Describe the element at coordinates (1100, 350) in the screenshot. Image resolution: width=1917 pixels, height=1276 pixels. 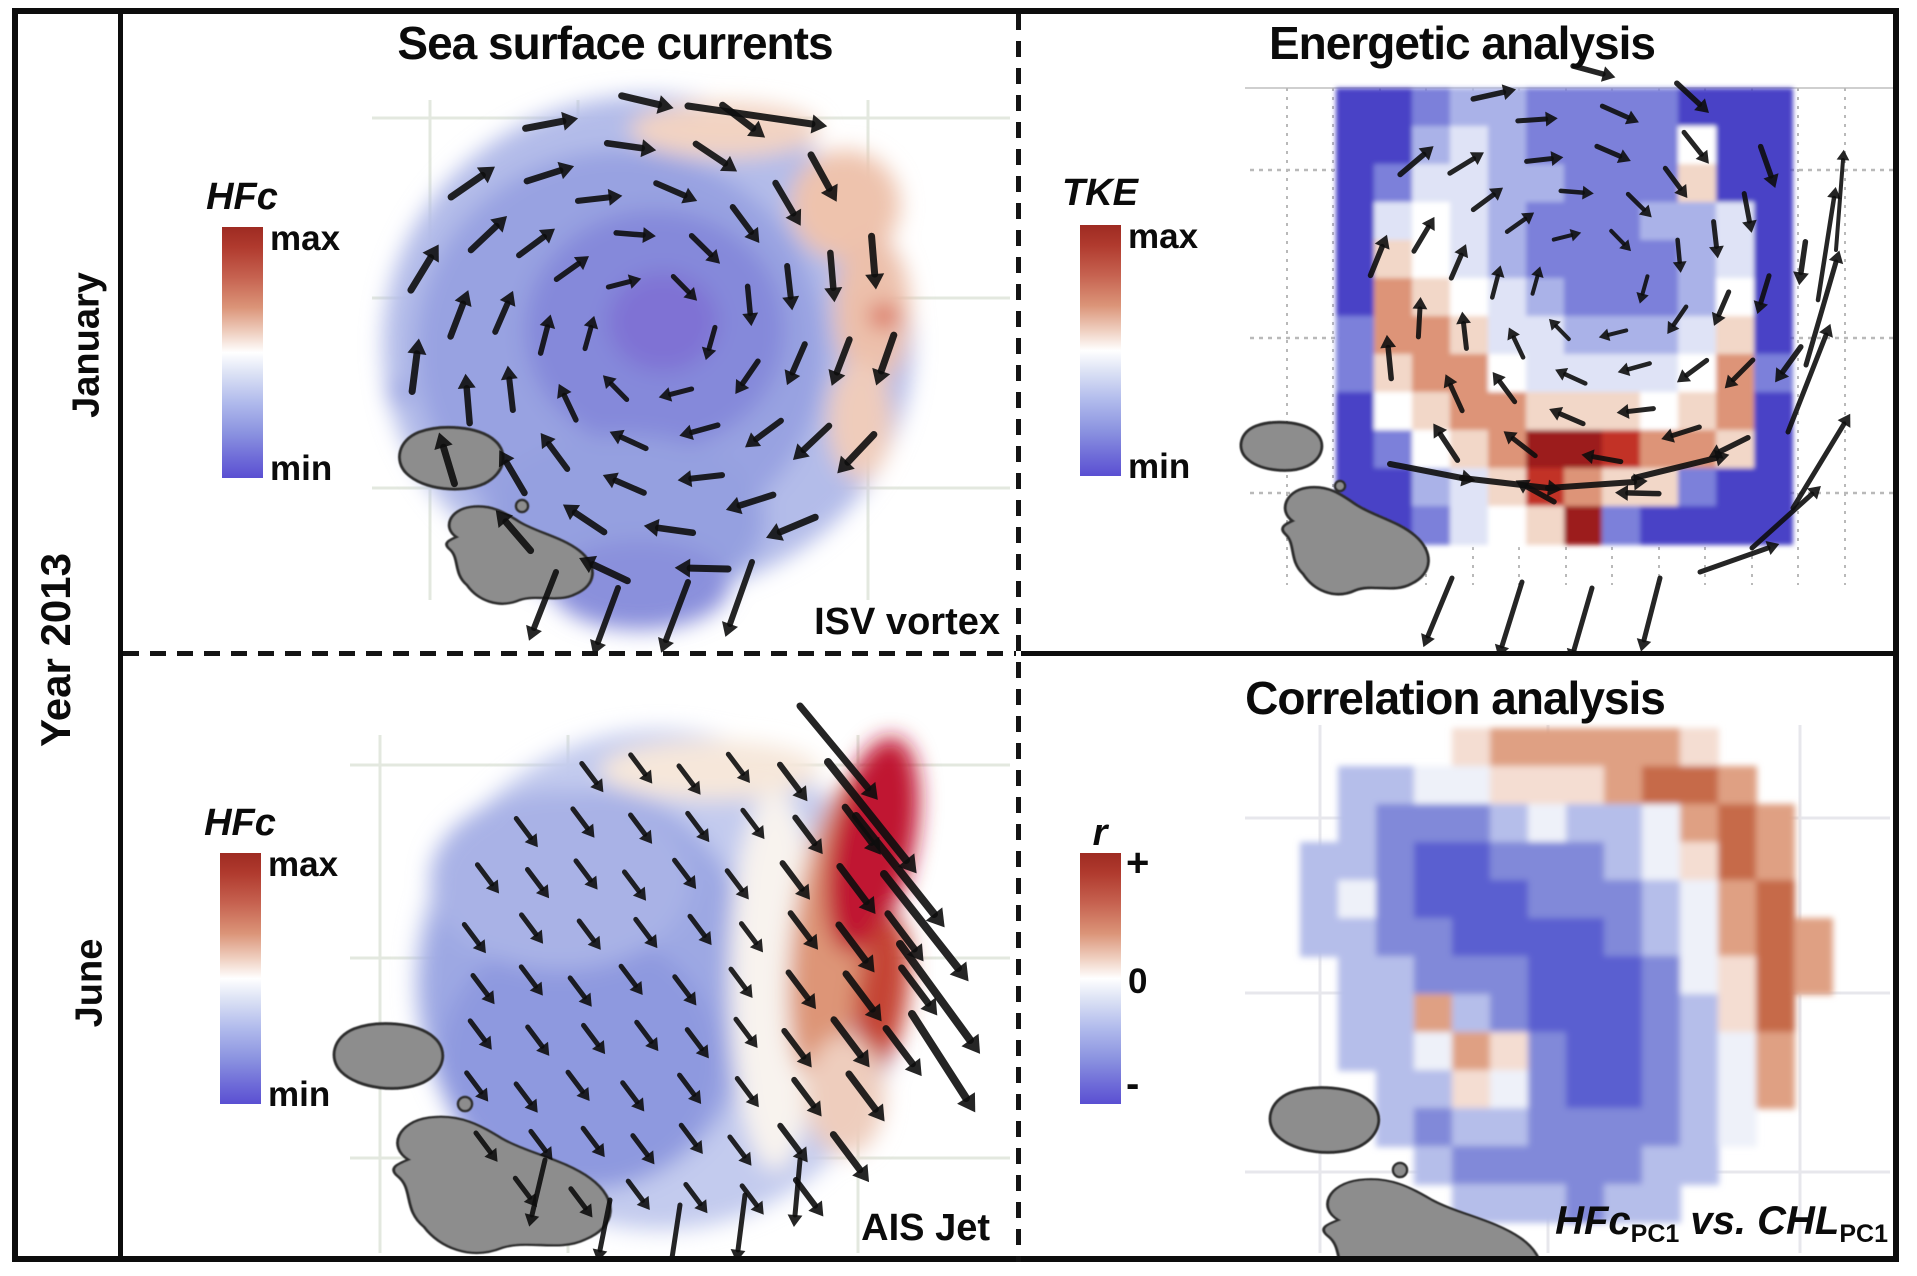
I see `colorbar-tke` at that location.